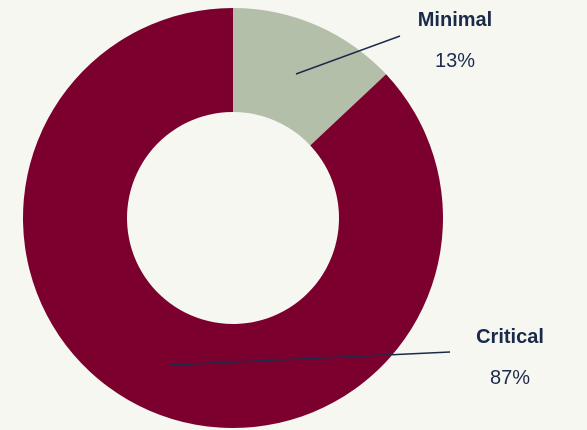 Image resolution: width=587 pixels, height=430 pixels. What do you see at coordinates (510, 378) in the screenshot?
I see `slice-value-critical: 87%` at bounding box center [510, 378].